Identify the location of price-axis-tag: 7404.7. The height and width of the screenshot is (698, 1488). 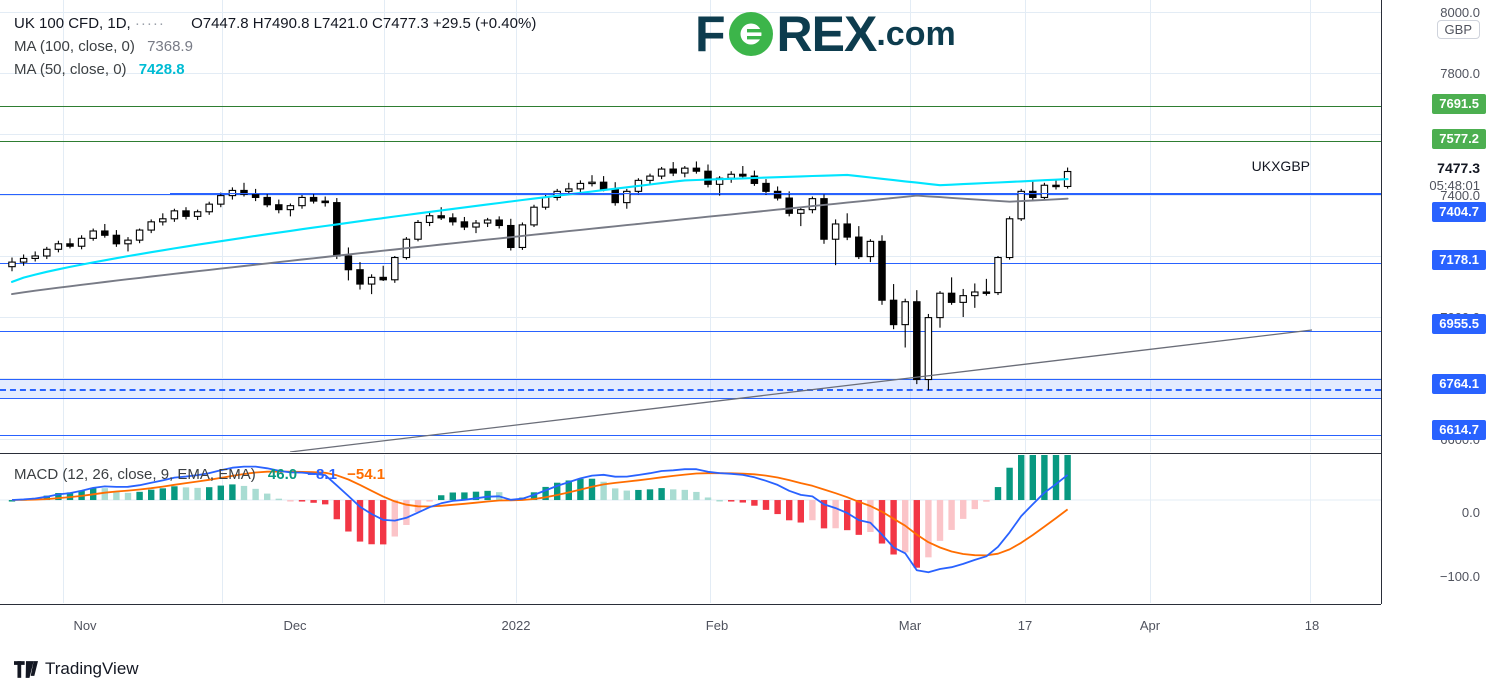
(1459, 212).